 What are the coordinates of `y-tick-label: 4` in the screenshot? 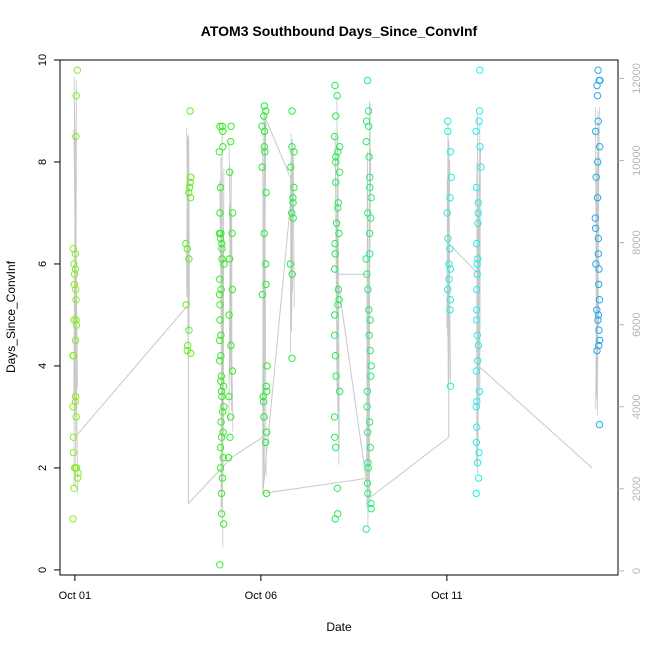 It's located at (43, 366).